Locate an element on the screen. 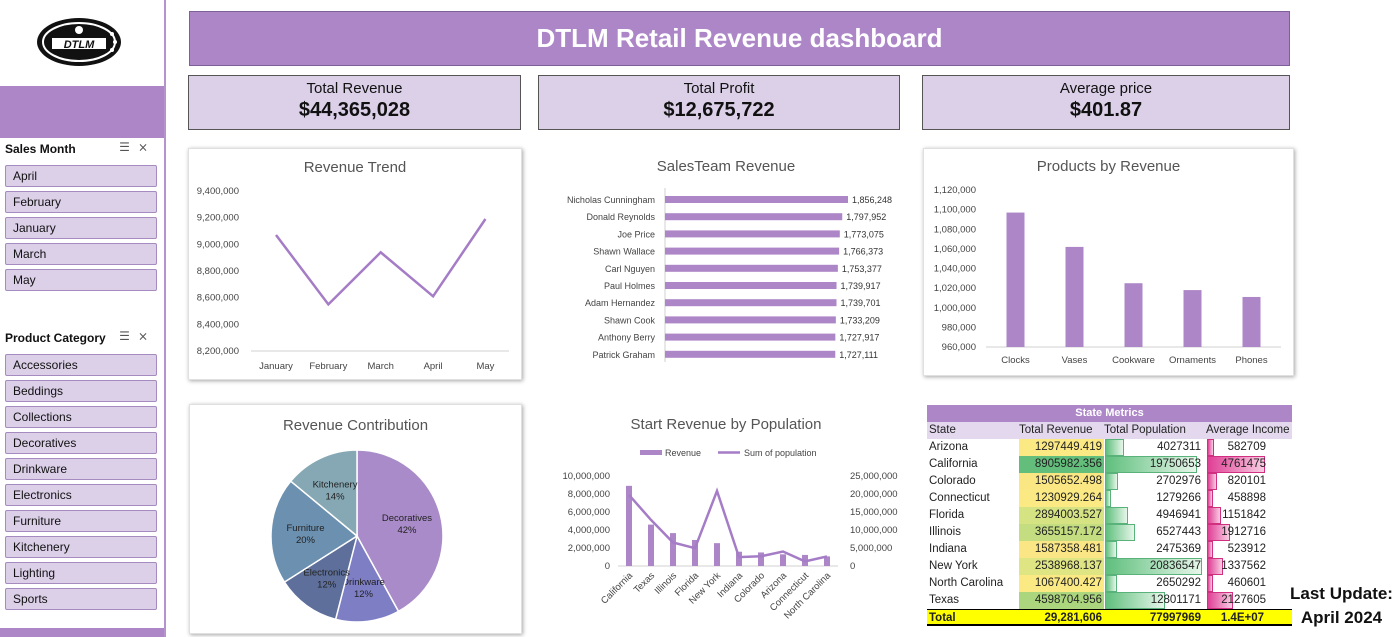 The image size is (1399, 637). slicer-item: Decoratives is located at coordinates (81, 443).